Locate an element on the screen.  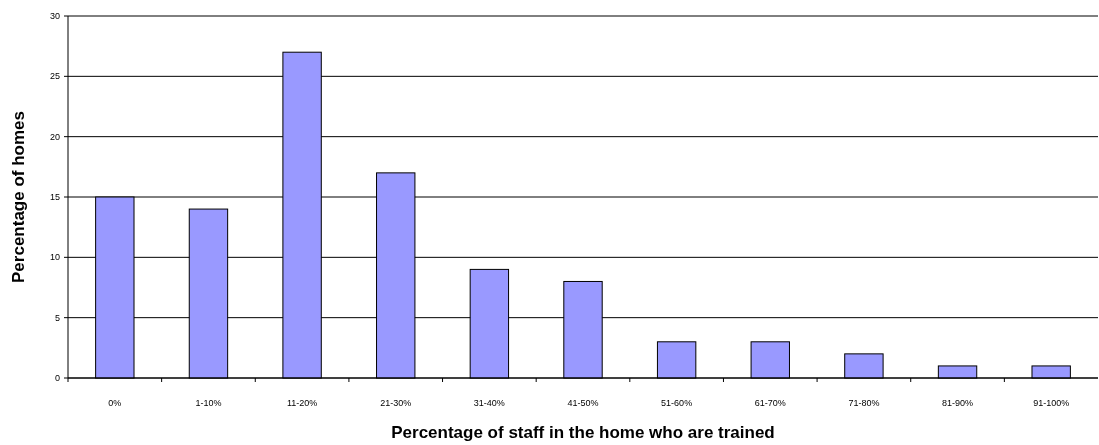
y-tick-label: 5 is located at coordinates (57, 317).